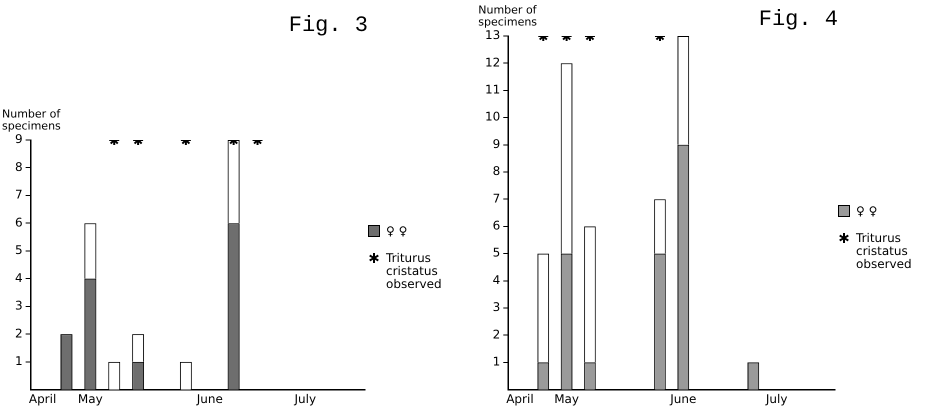 The height and width of the screenshot is (414, 941). What do you see at coordinates (328, 25) in the screenshot?
I see `chart-title: Fig. 3` at bounding box center [328, 25].